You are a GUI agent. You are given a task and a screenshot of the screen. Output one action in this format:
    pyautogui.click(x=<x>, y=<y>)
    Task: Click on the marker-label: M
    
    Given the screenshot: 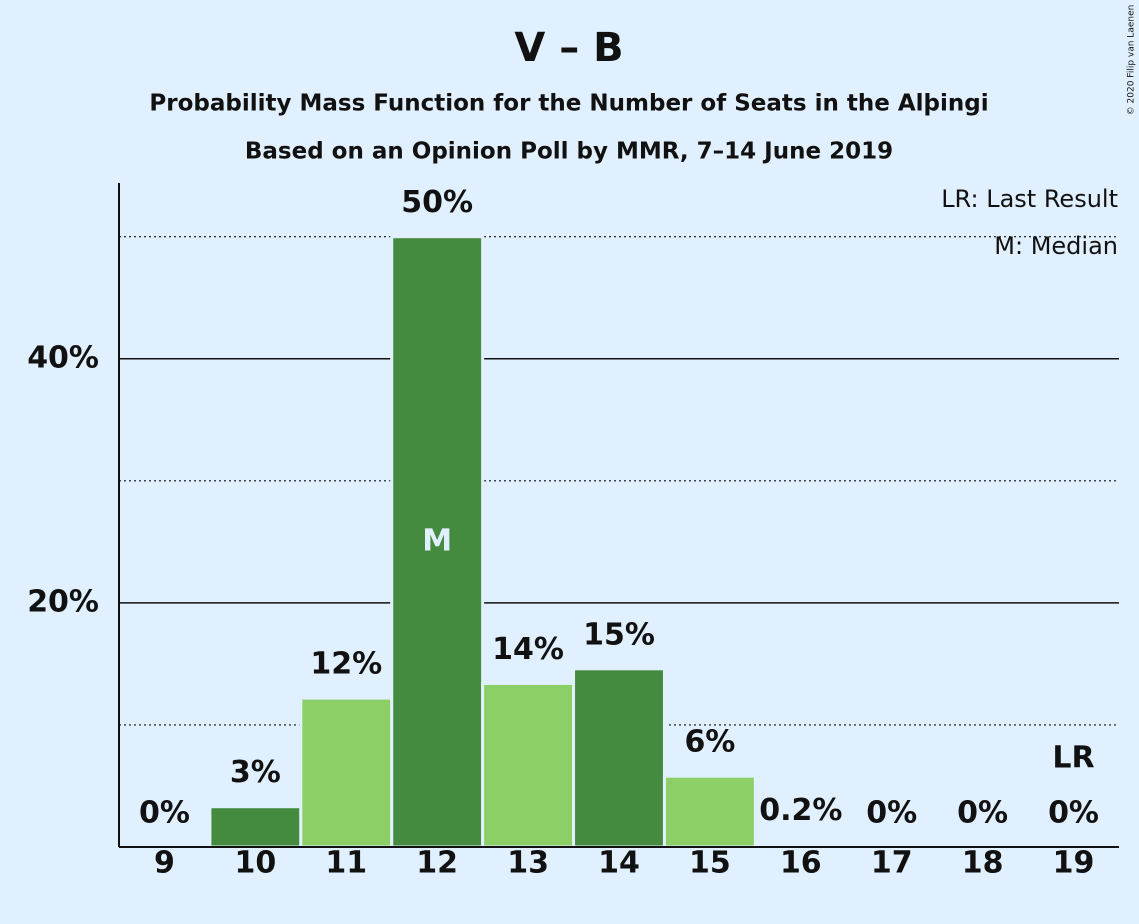 What is the action you would take?
    pyautogui.click(x=437, y=540)
    